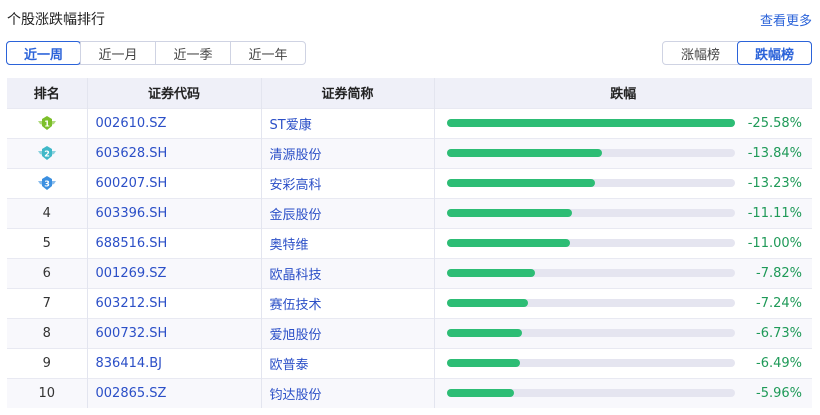 This screenshot has width=820, height=415. Describe the element at coordinates (47, 332) in the screenshot. I see `rank-cell: 8` at that location.